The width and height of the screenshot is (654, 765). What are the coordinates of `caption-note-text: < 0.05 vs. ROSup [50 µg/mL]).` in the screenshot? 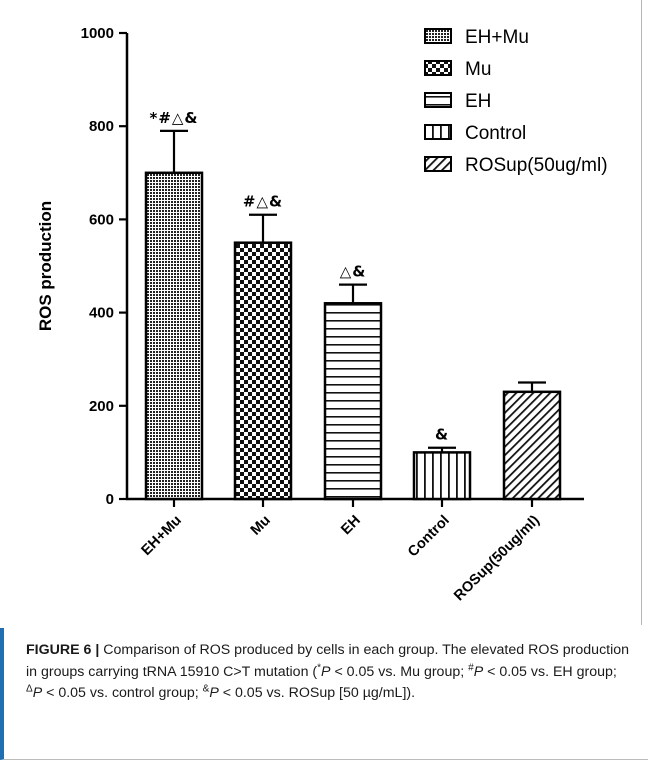 It's located at (317, 693).